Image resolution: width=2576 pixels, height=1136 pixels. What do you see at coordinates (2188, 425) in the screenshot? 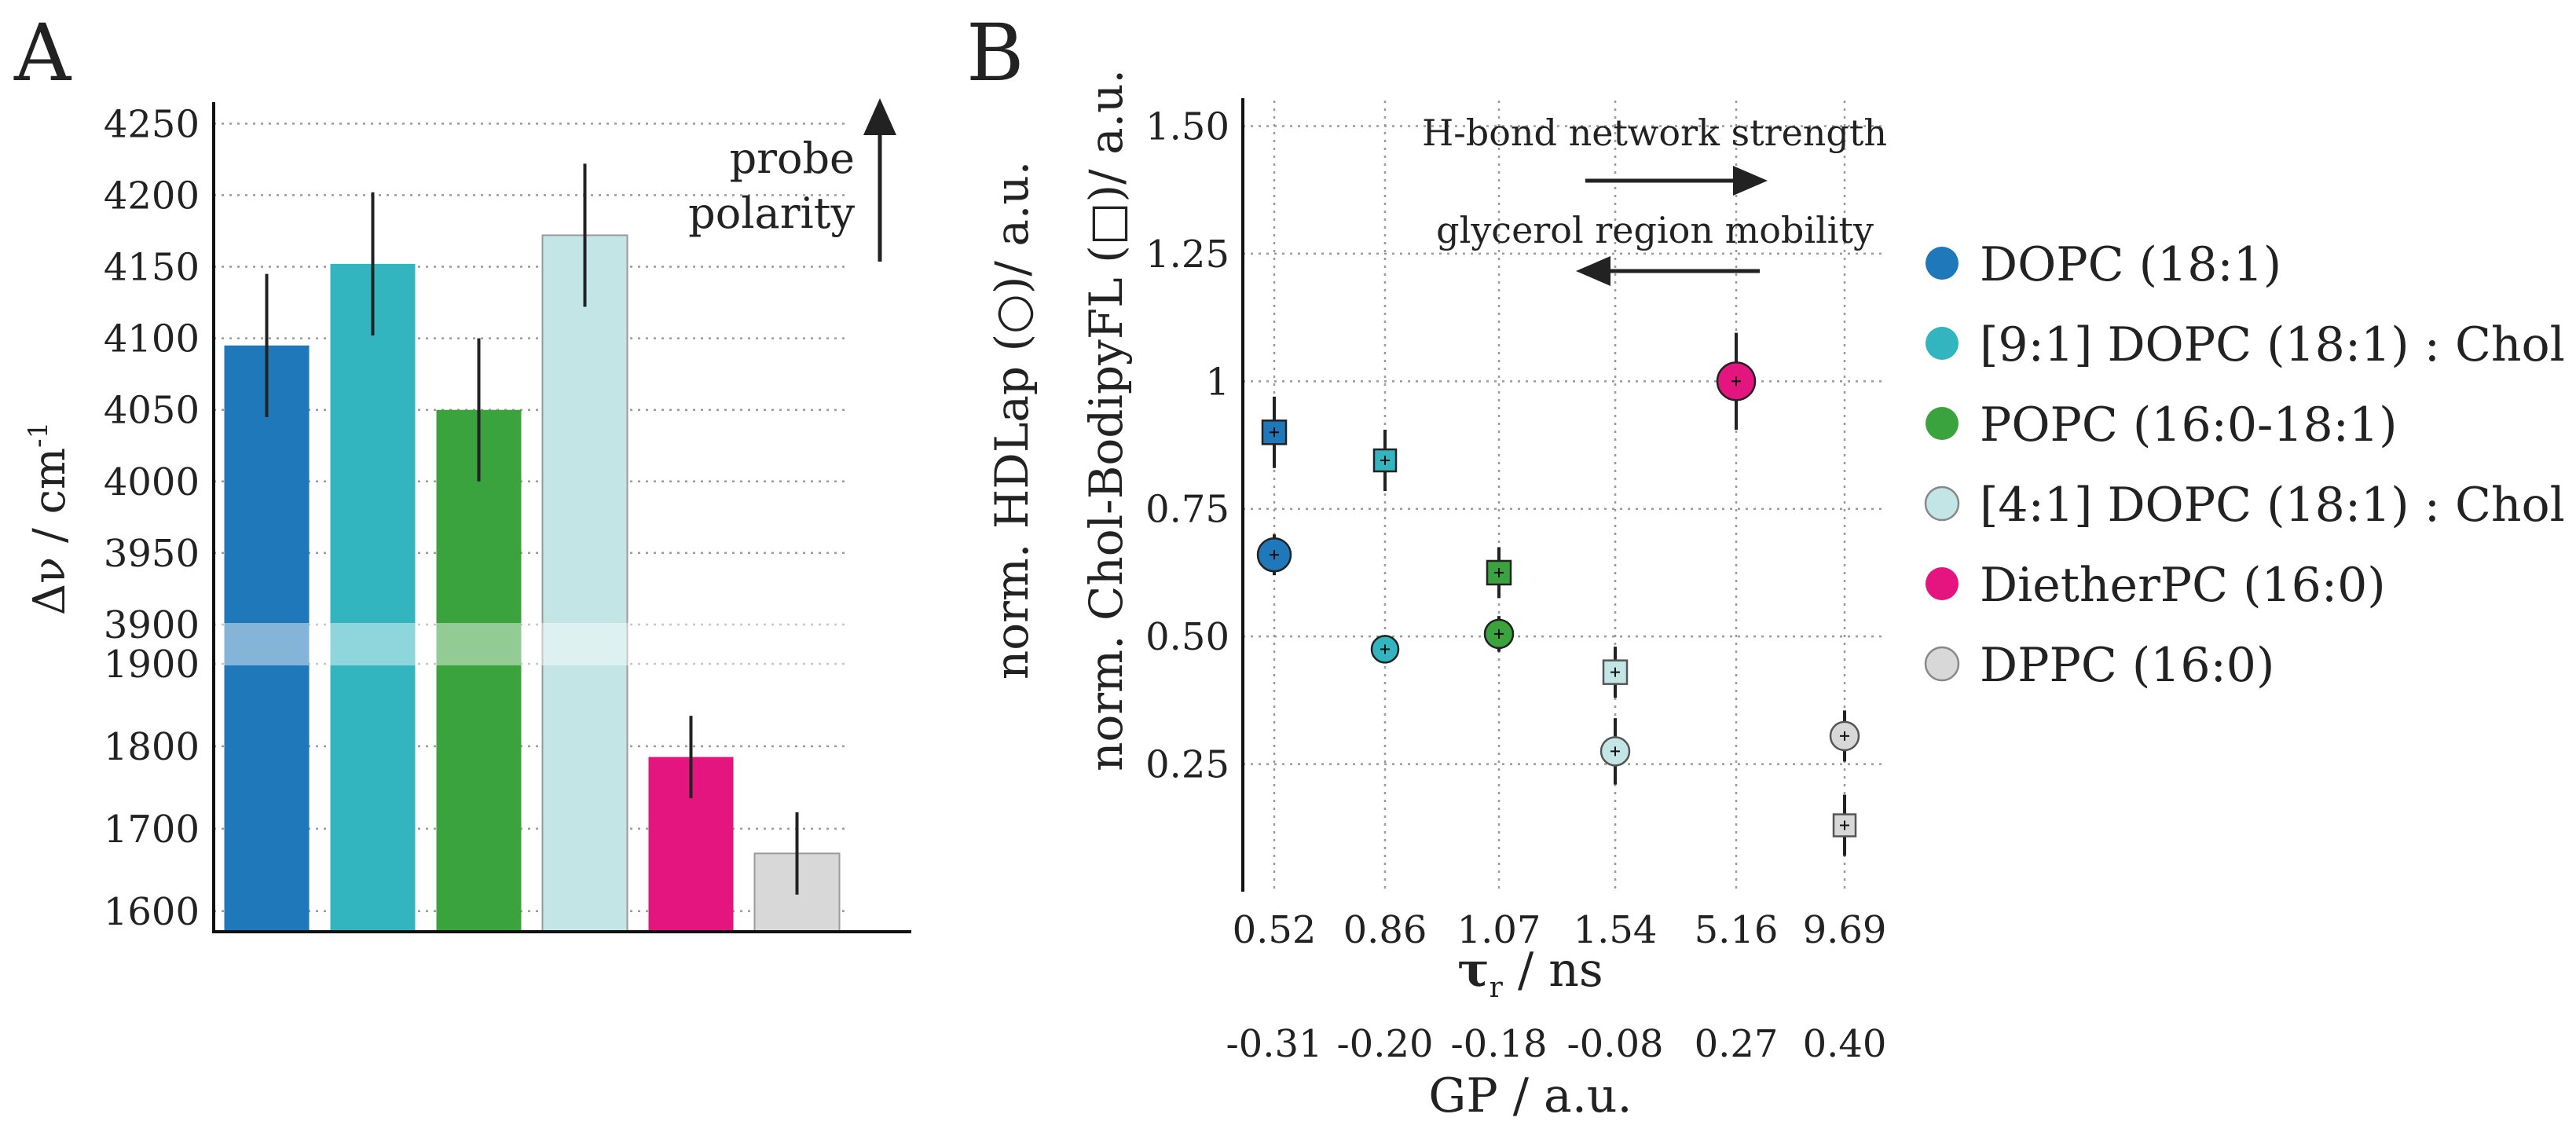
I see `legend-label: POPC (16:0-18:1)` at bounding box center [2188, 425].